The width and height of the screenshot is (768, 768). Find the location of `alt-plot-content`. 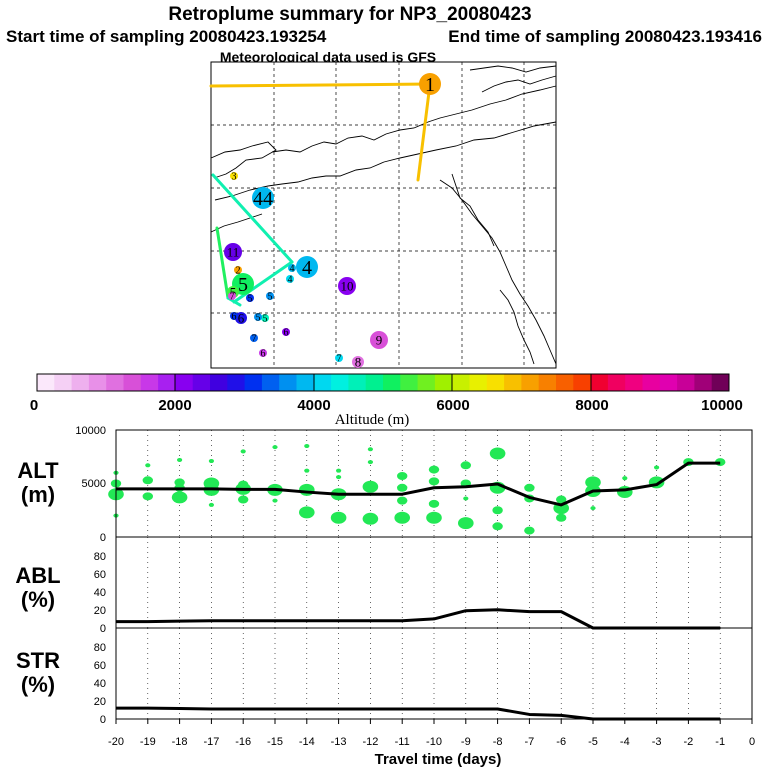

alt-plot-content is located at coordinates (417, 483).